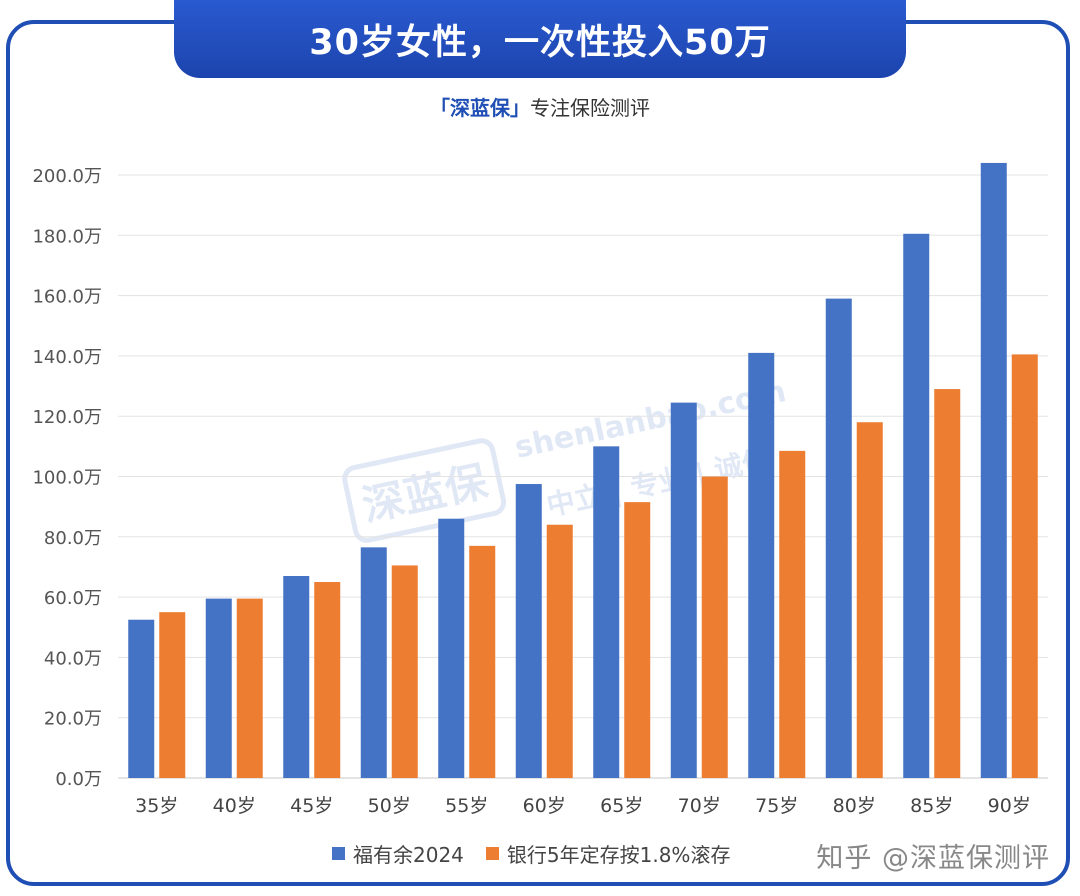 The width and height of the screenshot is (1080, 896). I want to click on legend-item-series1: 福有余2024, so click(398, 853).